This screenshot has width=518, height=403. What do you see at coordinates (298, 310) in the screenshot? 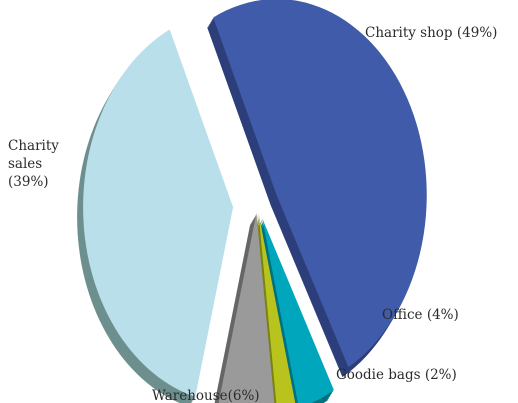
I see `pie-slice-office` at bounding box center [298, 310].